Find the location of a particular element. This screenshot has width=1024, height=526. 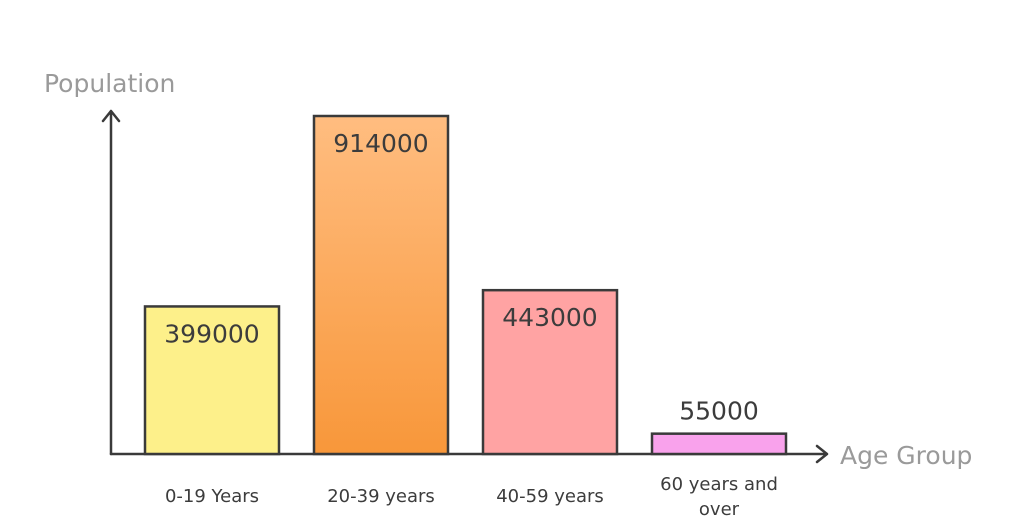

value-label-4: 55000 is located at coordinates (719, 411).